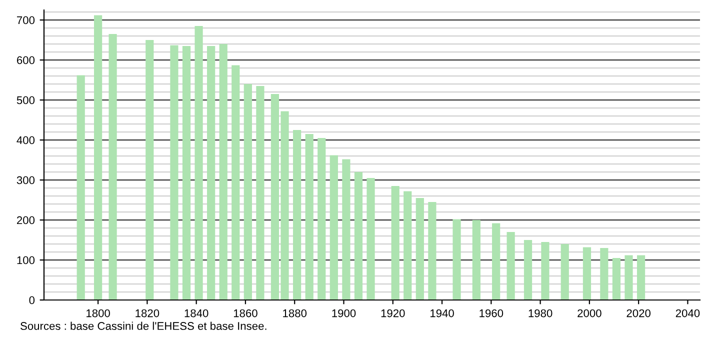 This screenshot has height=340, width=710. Describe the element at coordinates (540, 313) in the screenshot. I see `x-tick-label: 1980` at that location.